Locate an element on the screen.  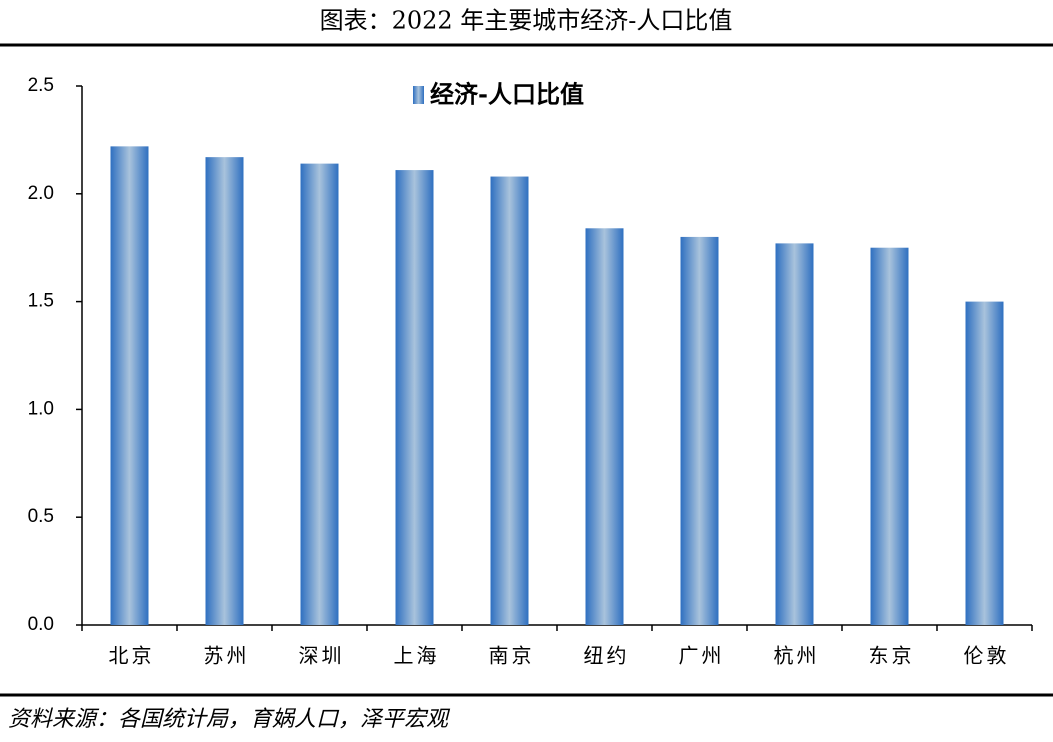
y-tick-label: 1.0 is located at coordinates (41, 408).